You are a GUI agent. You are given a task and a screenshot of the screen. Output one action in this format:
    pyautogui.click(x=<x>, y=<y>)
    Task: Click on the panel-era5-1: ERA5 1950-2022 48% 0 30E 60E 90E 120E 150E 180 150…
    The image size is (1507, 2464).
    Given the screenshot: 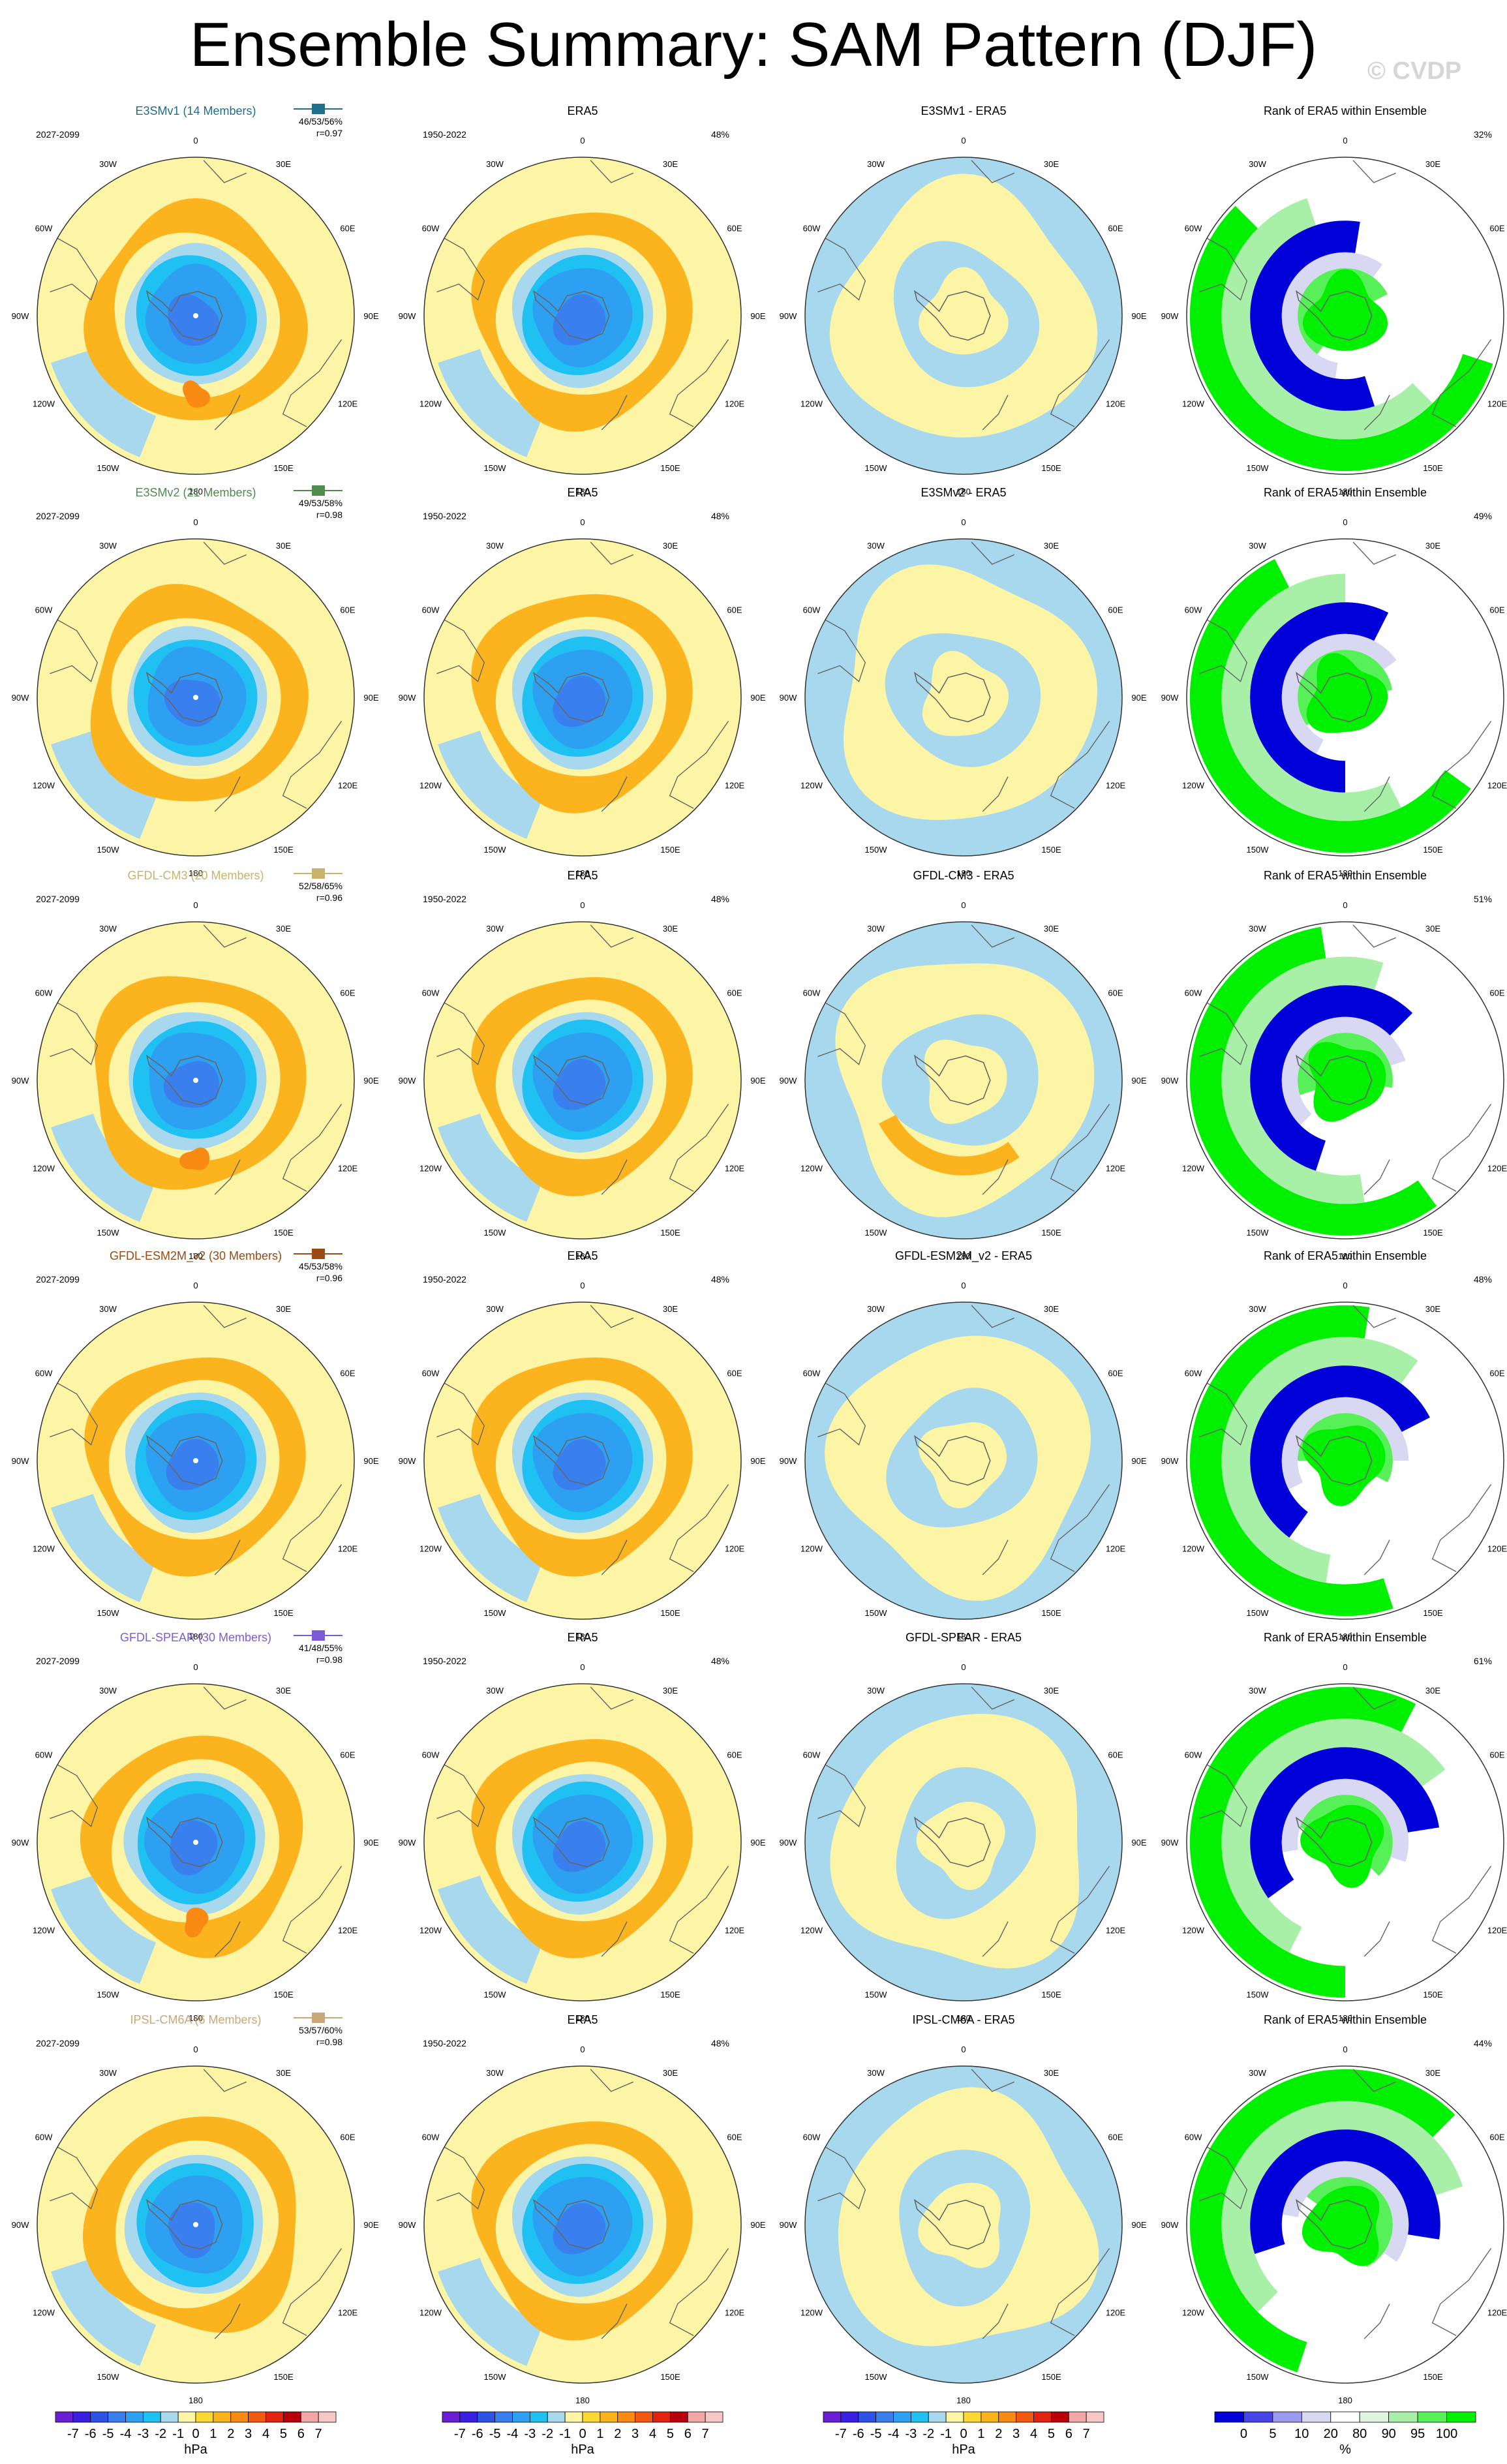 What is the action you would take?
    pyautogui.click(x=582, y=682)
    